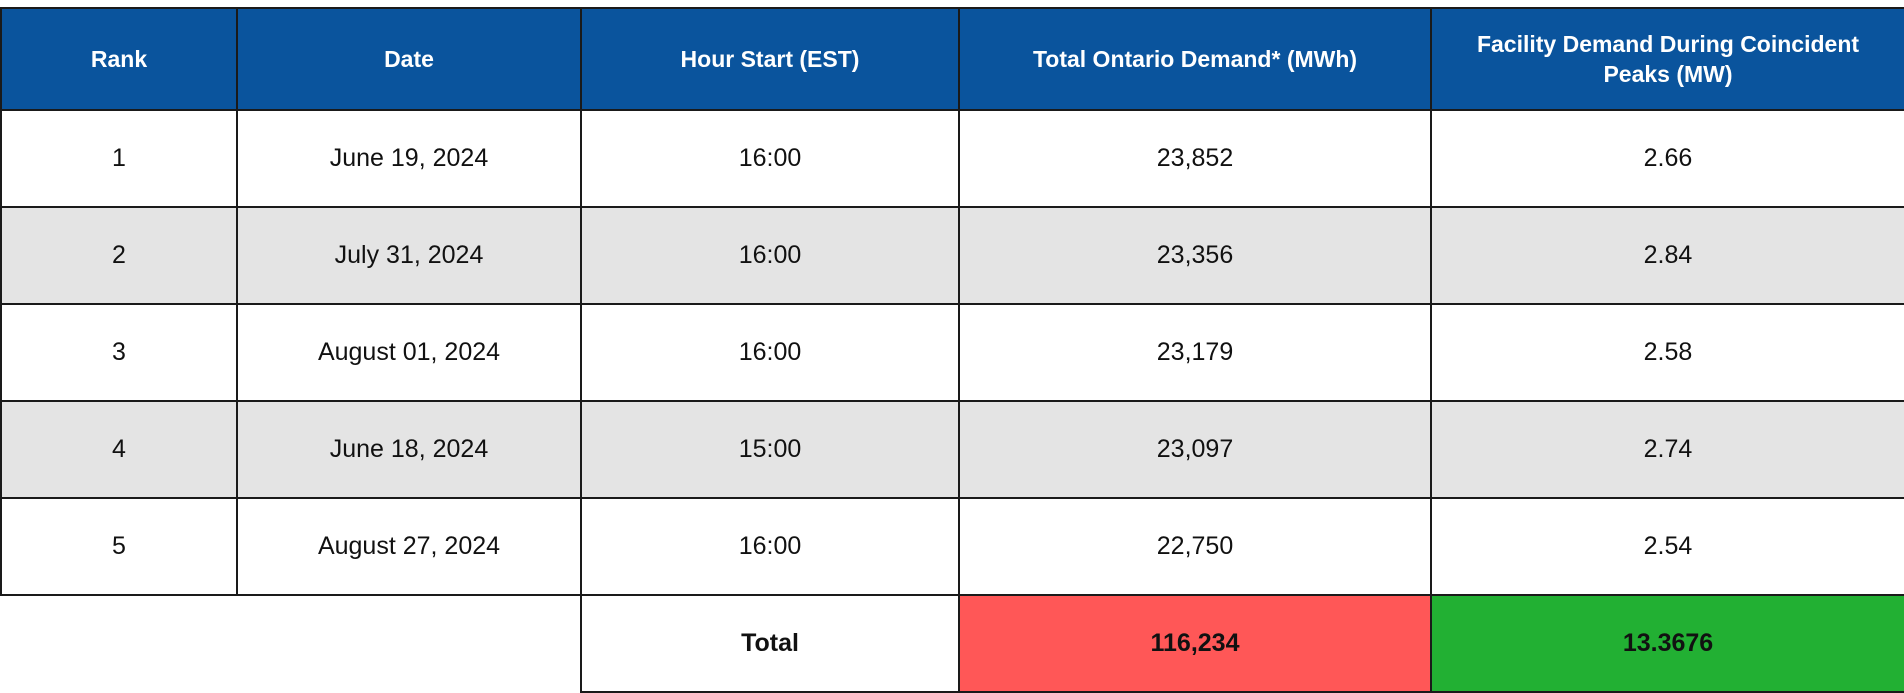  Describe the element at coordinates (119, 449) in the screenshot. I see `rank-cell: 4` at that location.